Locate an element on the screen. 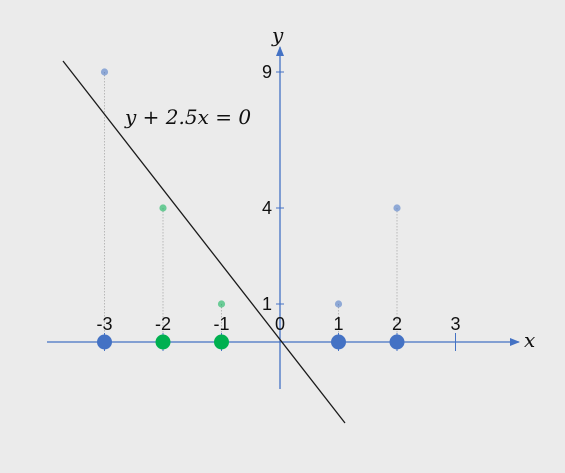 The height and width of the screenshot is (473, 565). line-equation-label: y + 2.5x = 0 is located at coordinates (187, 117).